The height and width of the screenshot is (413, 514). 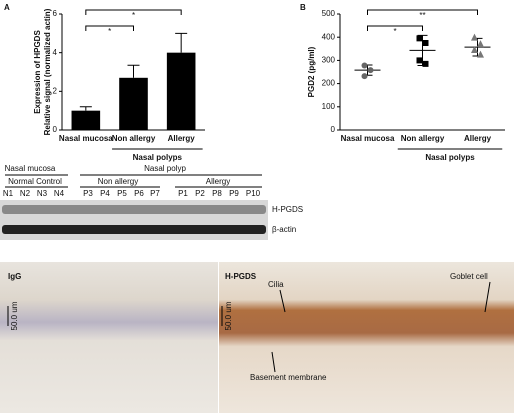 I want to click on y-tick-label: 500, so click(x=329, y=13).